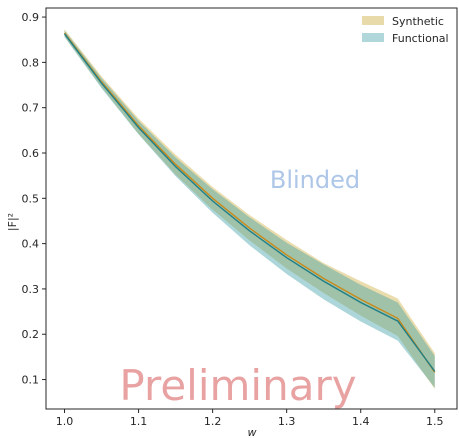 This screenshot has height=438, width=459. Describe the element at coordinates (31, 198) in the screenshot. I see `y-tick-label: 0.5` at that location.